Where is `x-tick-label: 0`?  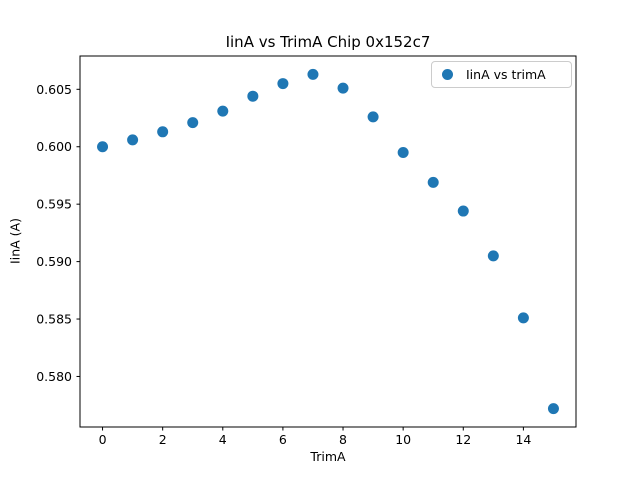 x-tick-label: 0 is located at coordinates (103, 439).